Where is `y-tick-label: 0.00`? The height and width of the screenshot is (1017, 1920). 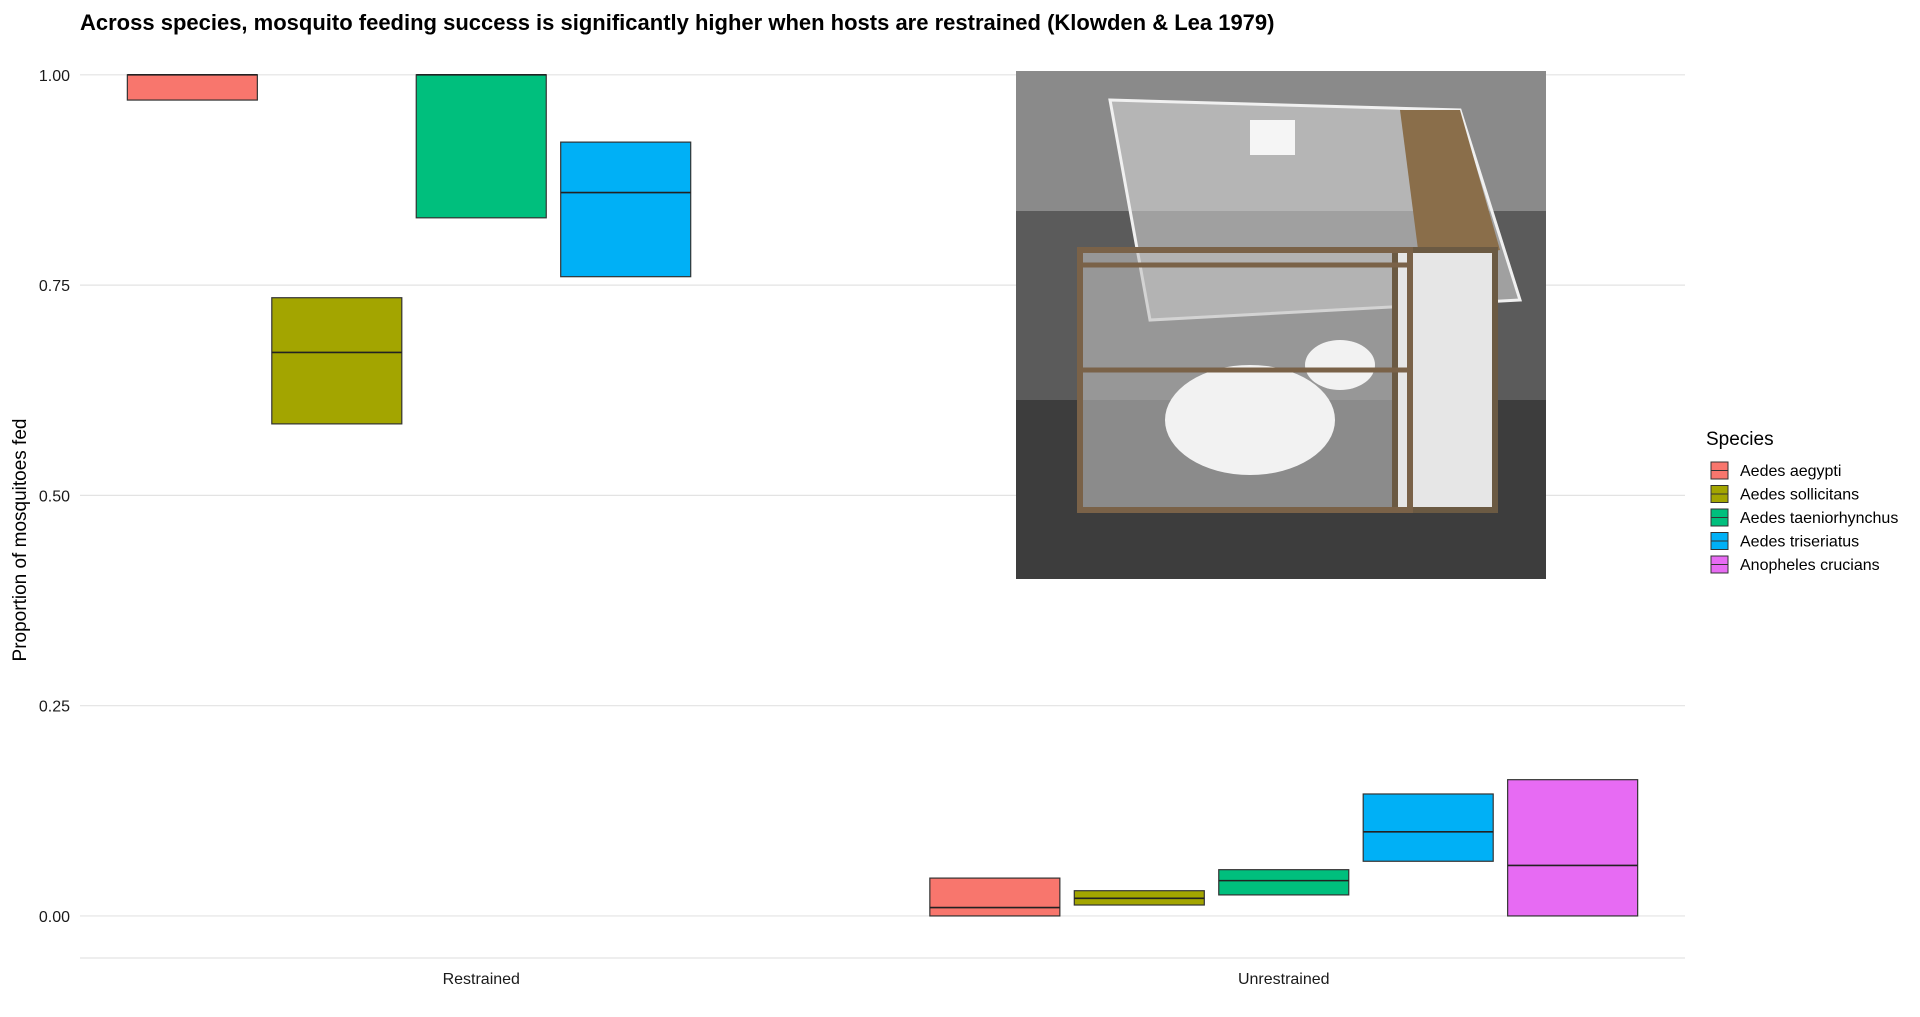 y-tick-label: 0.00 is located at coordinates (54, 917).